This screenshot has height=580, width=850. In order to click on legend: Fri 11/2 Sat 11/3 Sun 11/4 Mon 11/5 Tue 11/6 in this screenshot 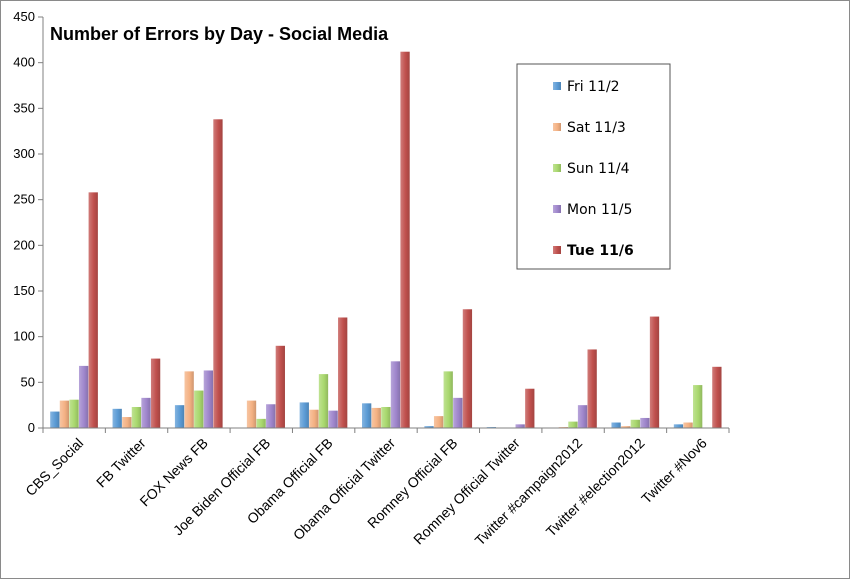, I will do `click(593, 166)`.